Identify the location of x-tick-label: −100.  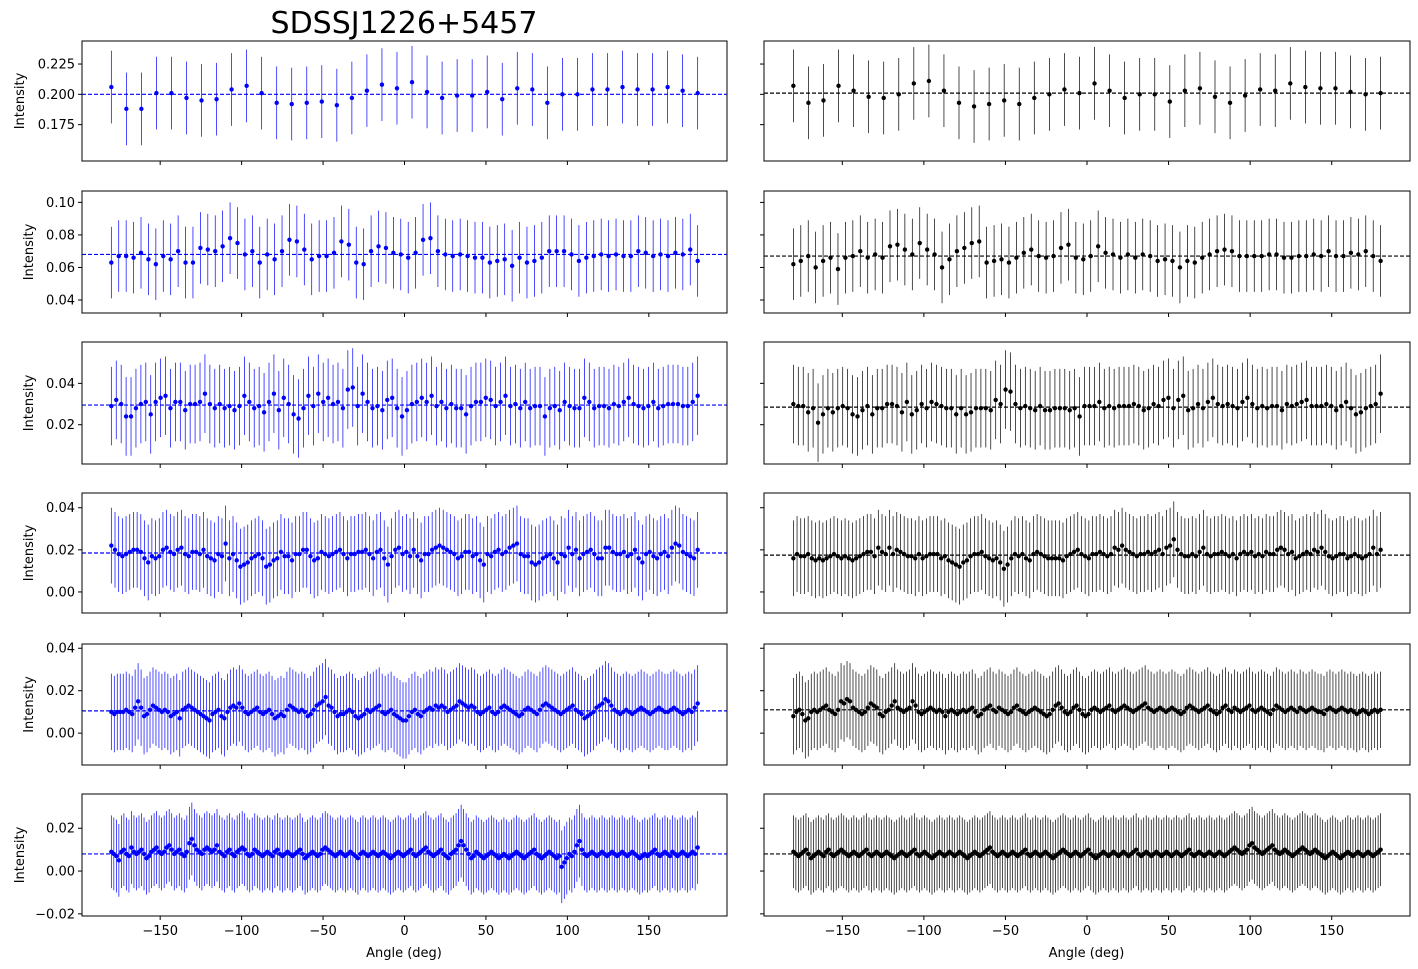
(242, 931).